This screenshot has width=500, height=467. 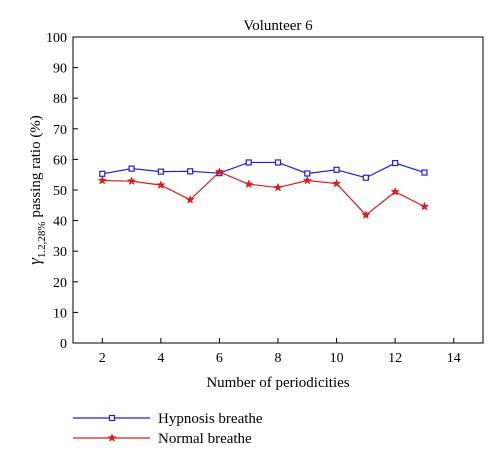 I want to click on y-tick-label: 40, so click(x=60, y=222).